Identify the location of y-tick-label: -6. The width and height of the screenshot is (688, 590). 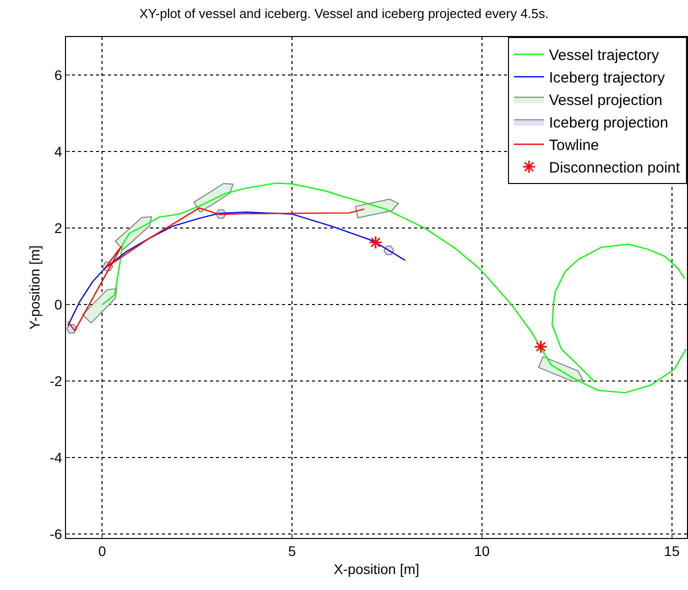
(56, 534).